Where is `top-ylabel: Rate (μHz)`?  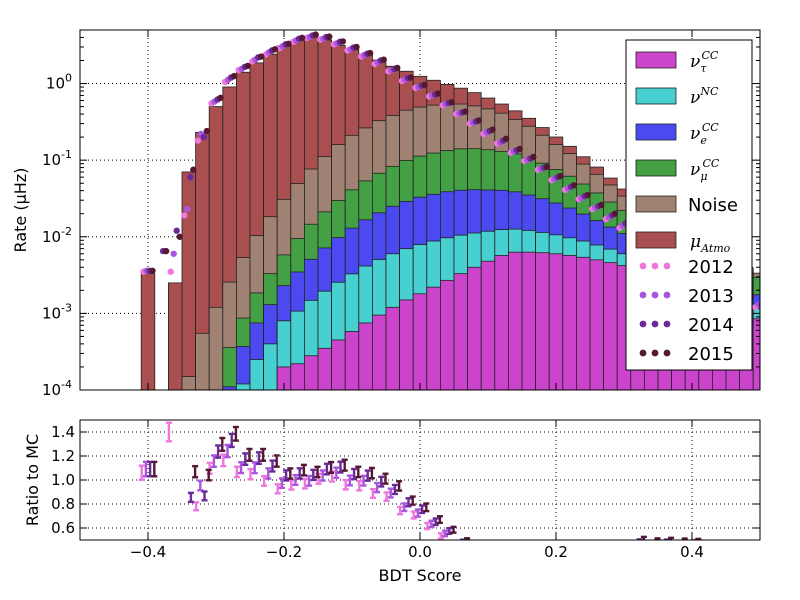
top-ylabel: Rate (μHz) is located at coordinates (20, 210).